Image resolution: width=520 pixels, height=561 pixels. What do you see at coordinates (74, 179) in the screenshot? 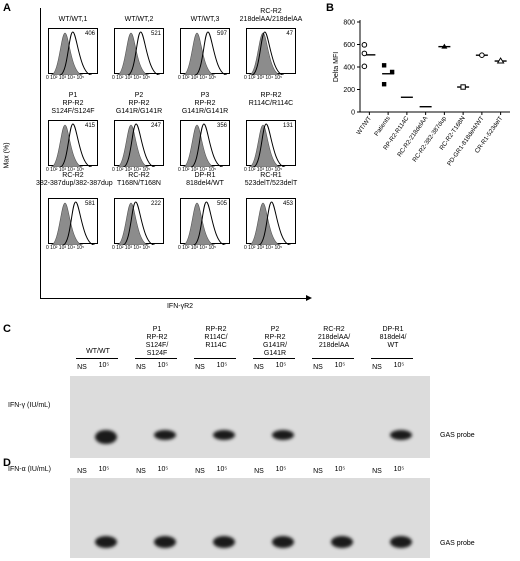
I see `histogram-title: RC-R2 382-387dup/382-387dup` at bounding box center [74, 179].